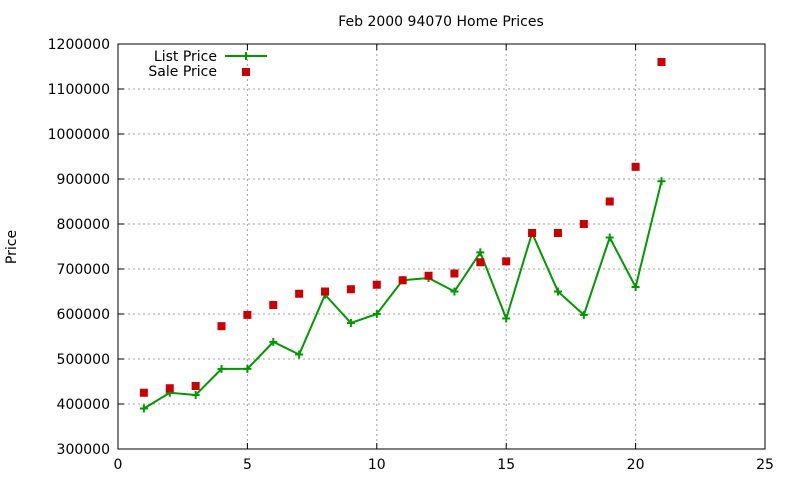 Image resolution: width=800 pixels, height=480 pixels. What do you see at coordinates (79, 135) in the screenshot?
I see `y-tick-label: 1000000` at bounding box center [79, 135].